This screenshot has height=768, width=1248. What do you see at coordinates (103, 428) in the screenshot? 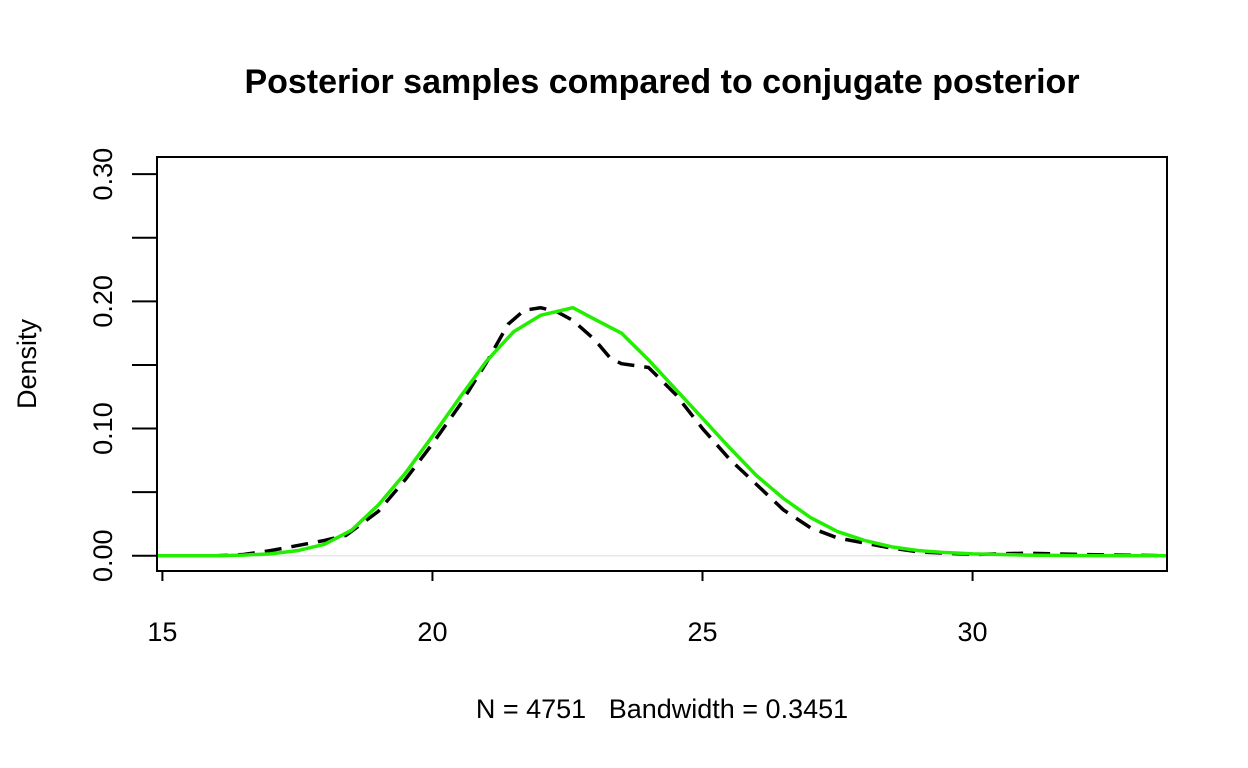
I see `y-tick-label: 0.10` at bounding box center [103, 428].